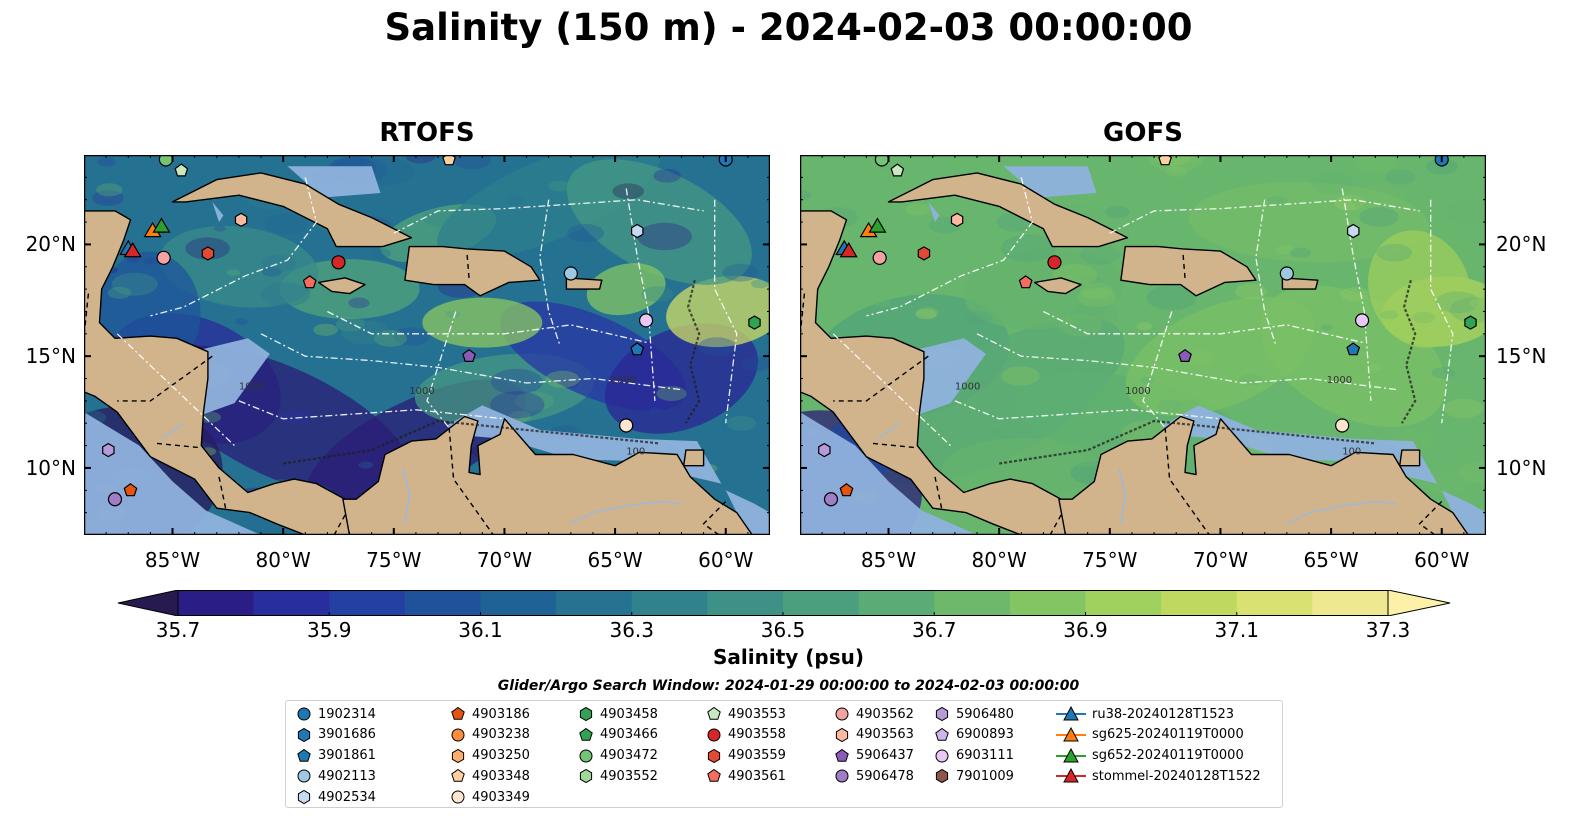  What do you see at coordinates (501, 714) in the screenshot?
I see `legend-item-label: 4903186` at bounding box center [501, 714].